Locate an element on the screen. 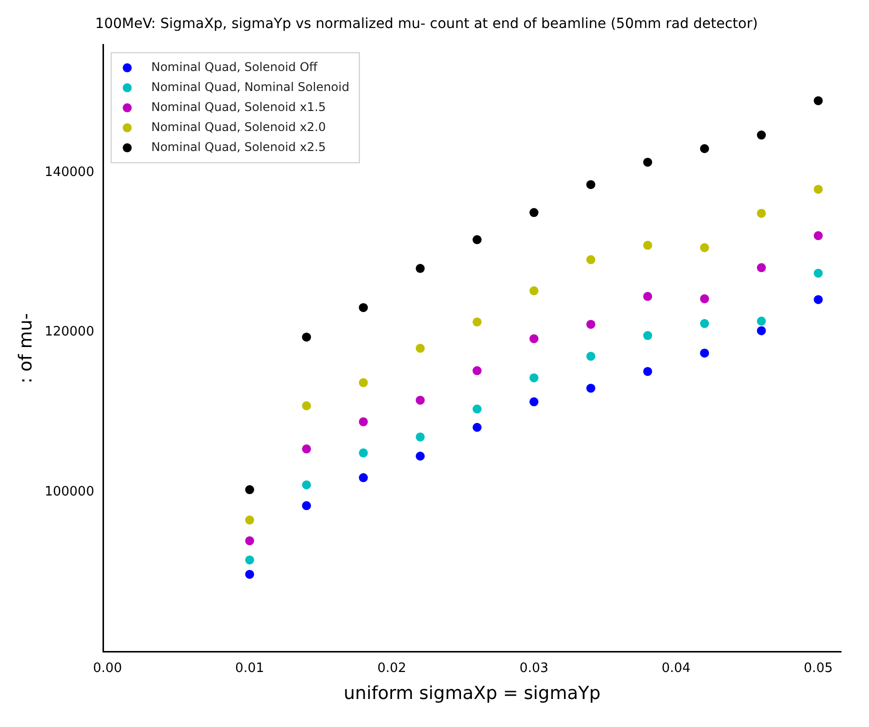 The height and width of the screenshot is (727, 869). y-tick-label: 120000 is located at coordinates (69, 332).